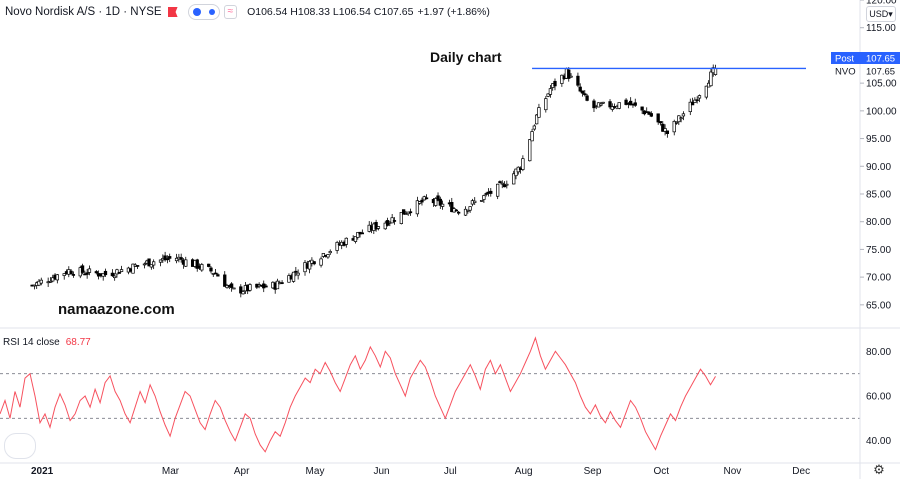 This screenshot has height=479, width=900. What do you see at coordinates (203, 12) in the screenshot?
I see `market-status-toggle` at bounding box center [203, 12].